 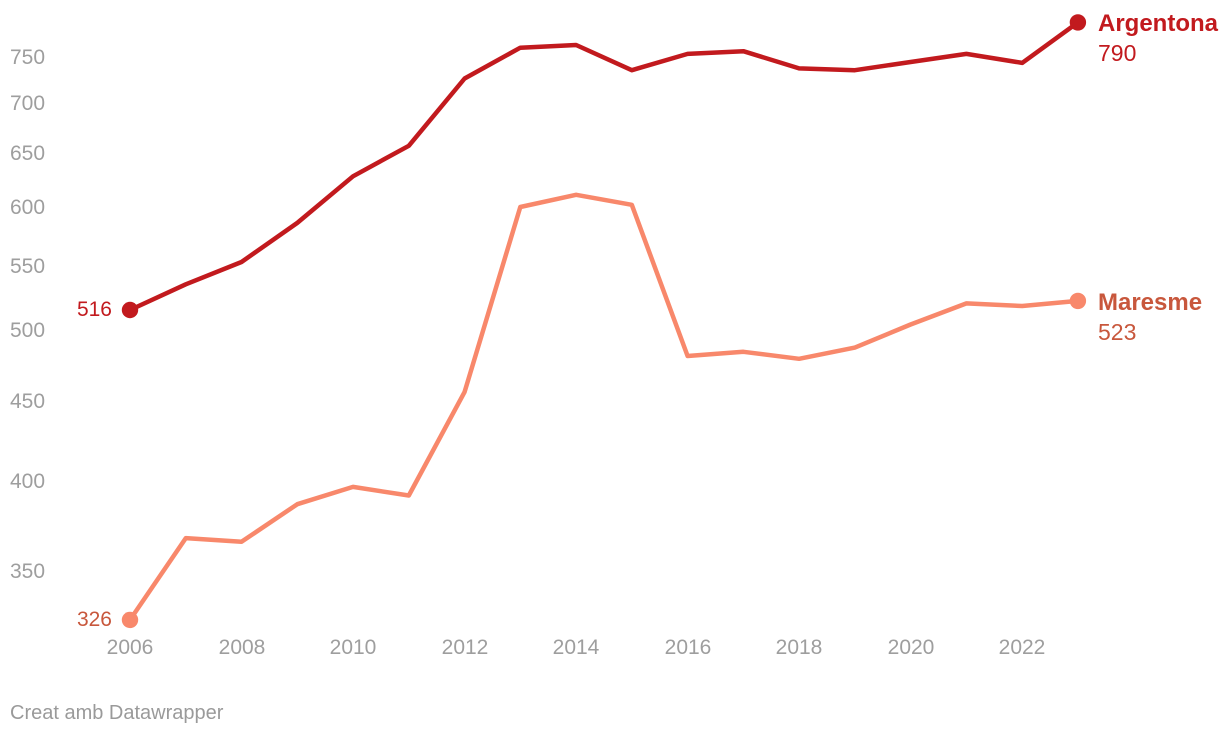 What do you see at coordinates (28, 266) in the screenshot?
I see `y-axis-tick-label: 550` at bounding box center [28, 266].